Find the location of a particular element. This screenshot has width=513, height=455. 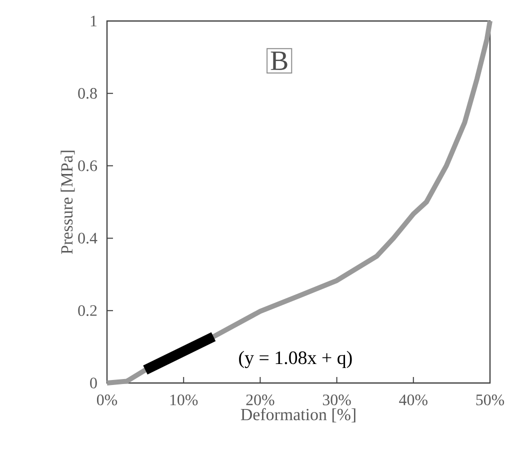

x-tick-label: 50% is located at coordinates (490, 400).